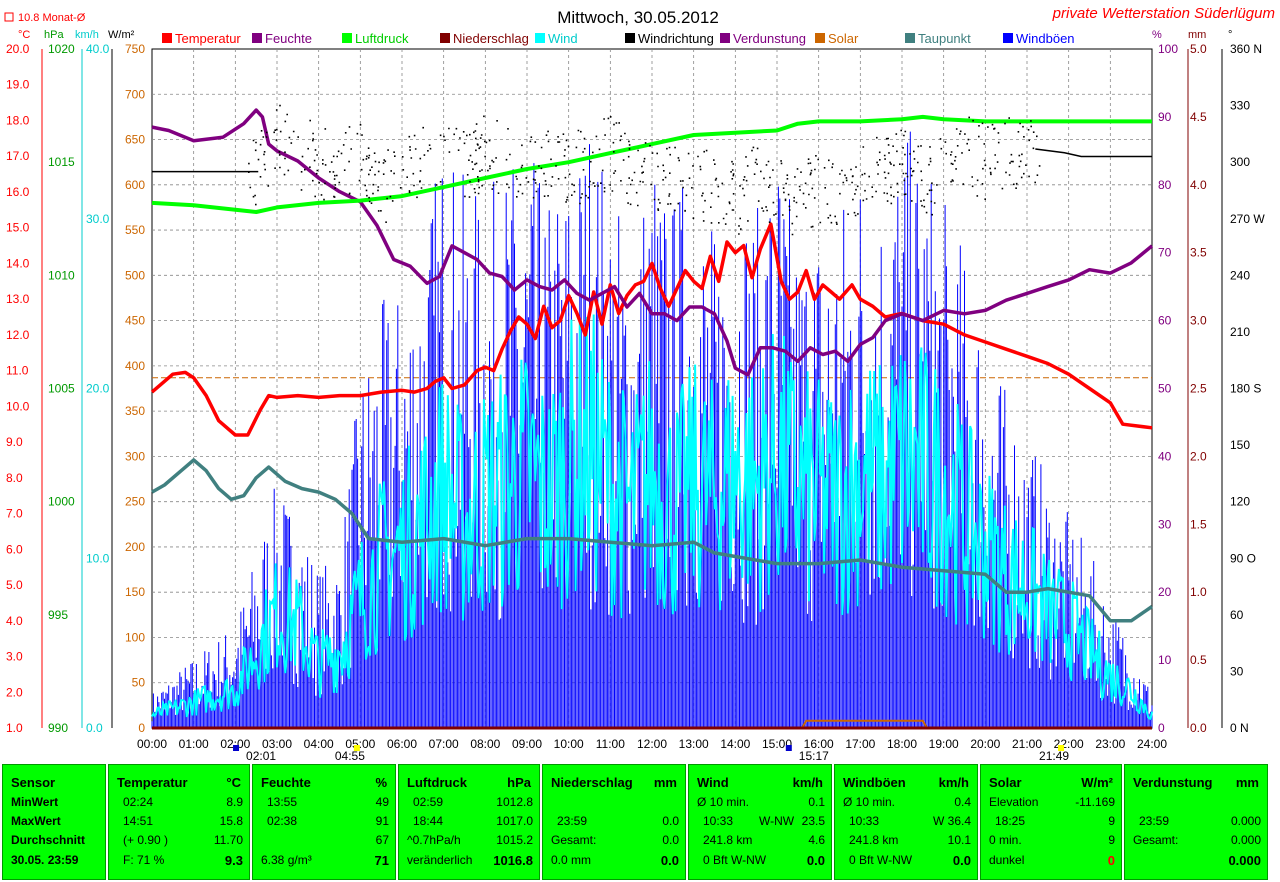 The height and width of the screenshot is (882, 1280). Describe the element at coordinates (1005, 840) in the screenshot. I see `solar-duration: 0 min.` at that location.